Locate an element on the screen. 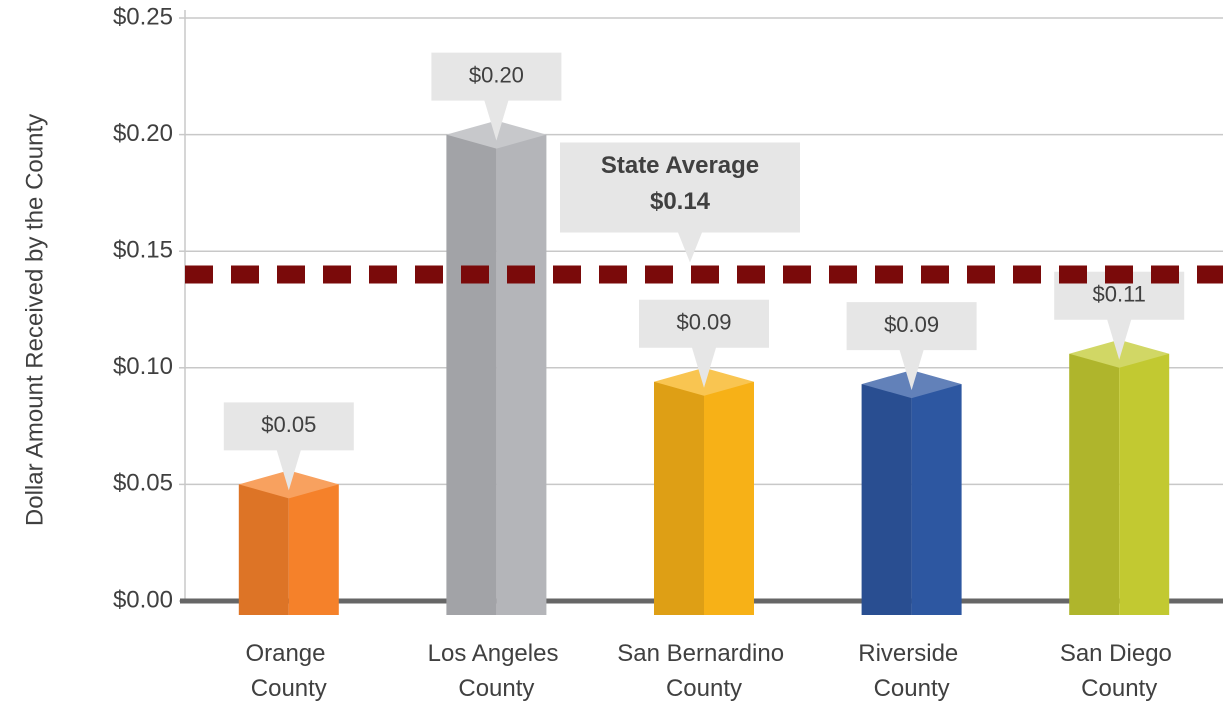 This screenshot has width=1223, height=709. x-tick-label: Riverside County is located at coordinates (911, 671).